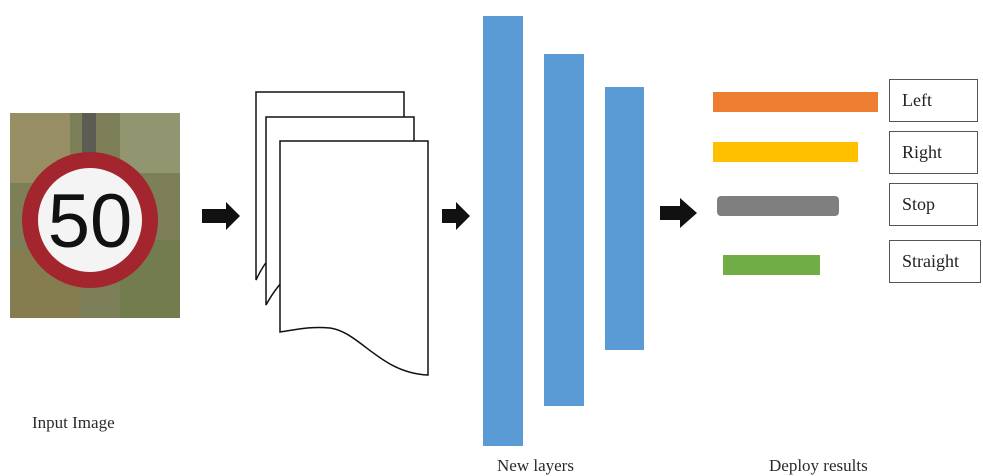 The image size is (983, 476). I want to click on output-bar-left, so click(795, 102).